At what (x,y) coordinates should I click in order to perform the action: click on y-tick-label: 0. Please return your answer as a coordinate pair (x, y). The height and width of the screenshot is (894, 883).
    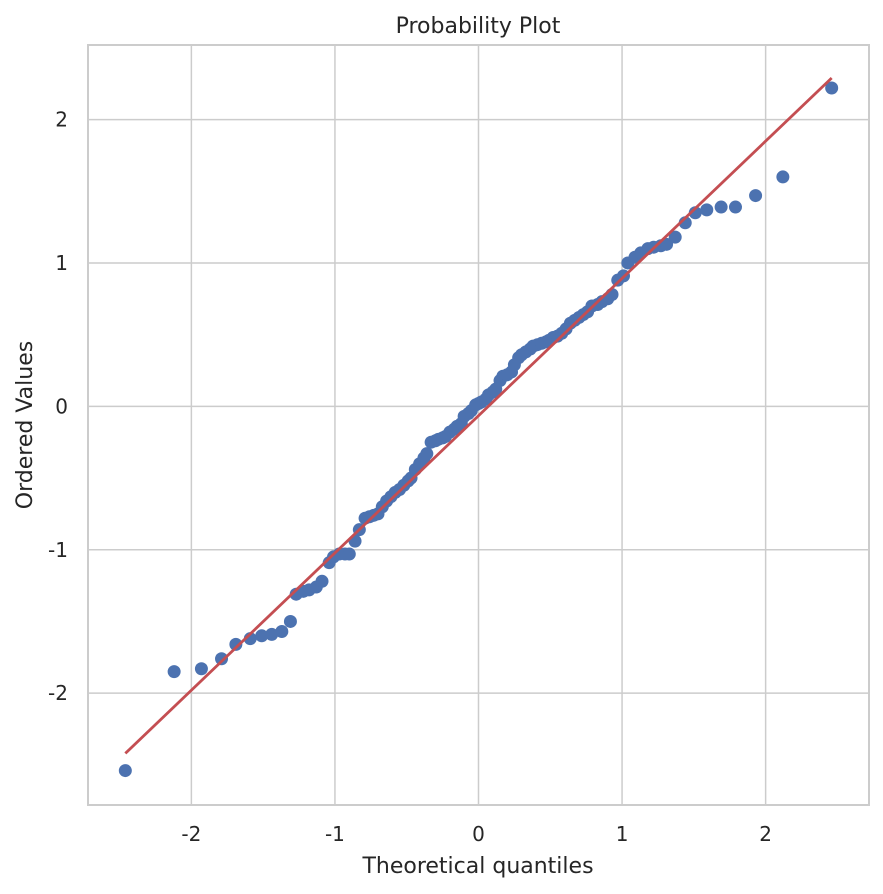
    Looking at the image, I should click on (61, 406).